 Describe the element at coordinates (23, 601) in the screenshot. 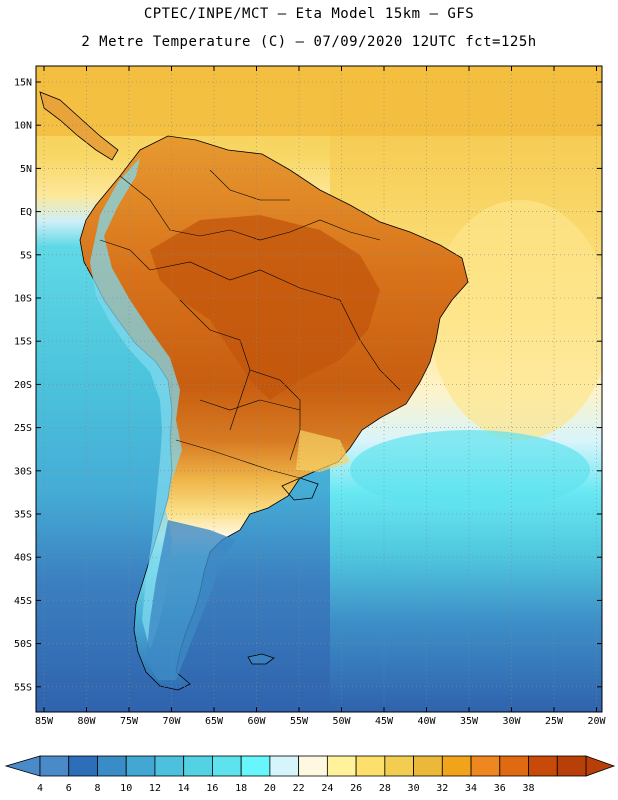

I see `lat-label: 45S` at that location.